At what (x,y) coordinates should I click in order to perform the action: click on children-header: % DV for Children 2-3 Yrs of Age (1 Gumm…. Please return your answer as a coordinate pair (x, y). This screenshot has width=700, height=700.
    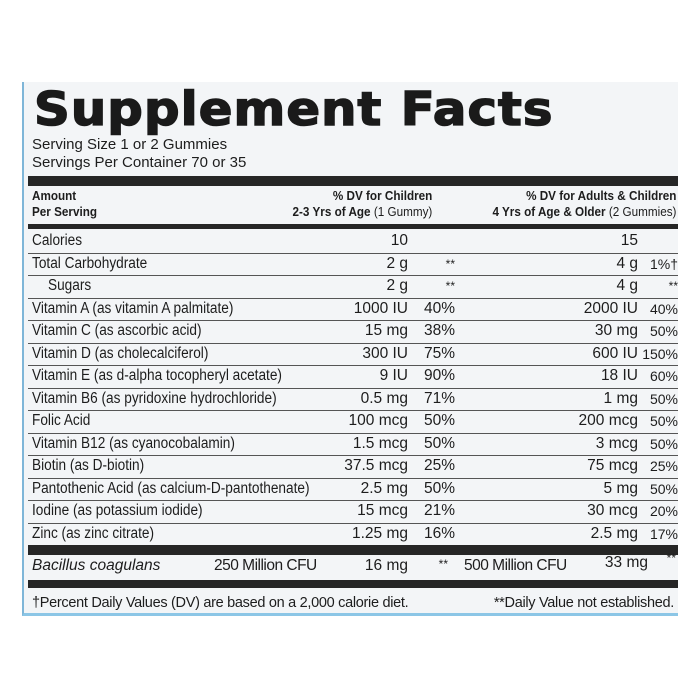
    Looking at the image, I should click on (362, 204).